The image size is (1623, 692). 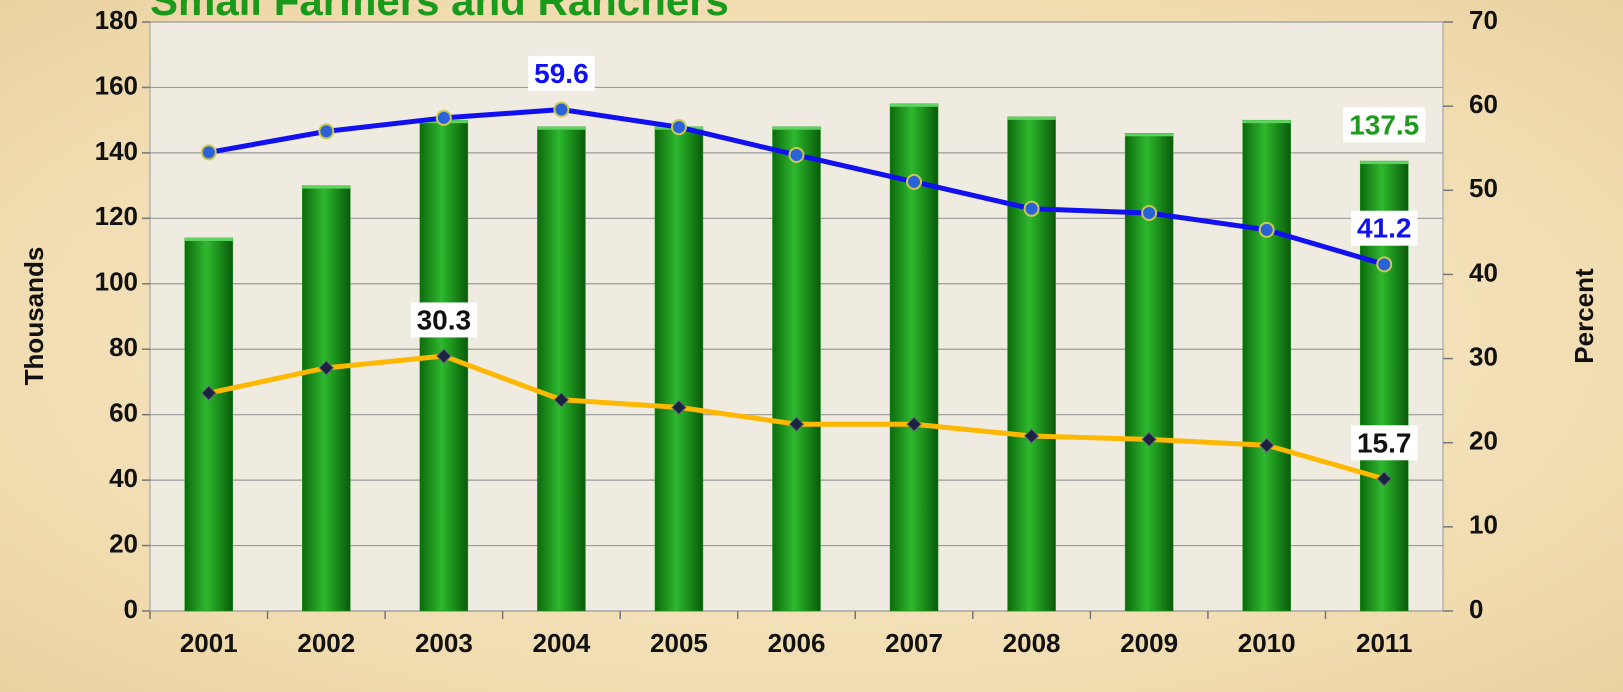 I want to click on data-label: 15.7, so click(x=1384, y=442).